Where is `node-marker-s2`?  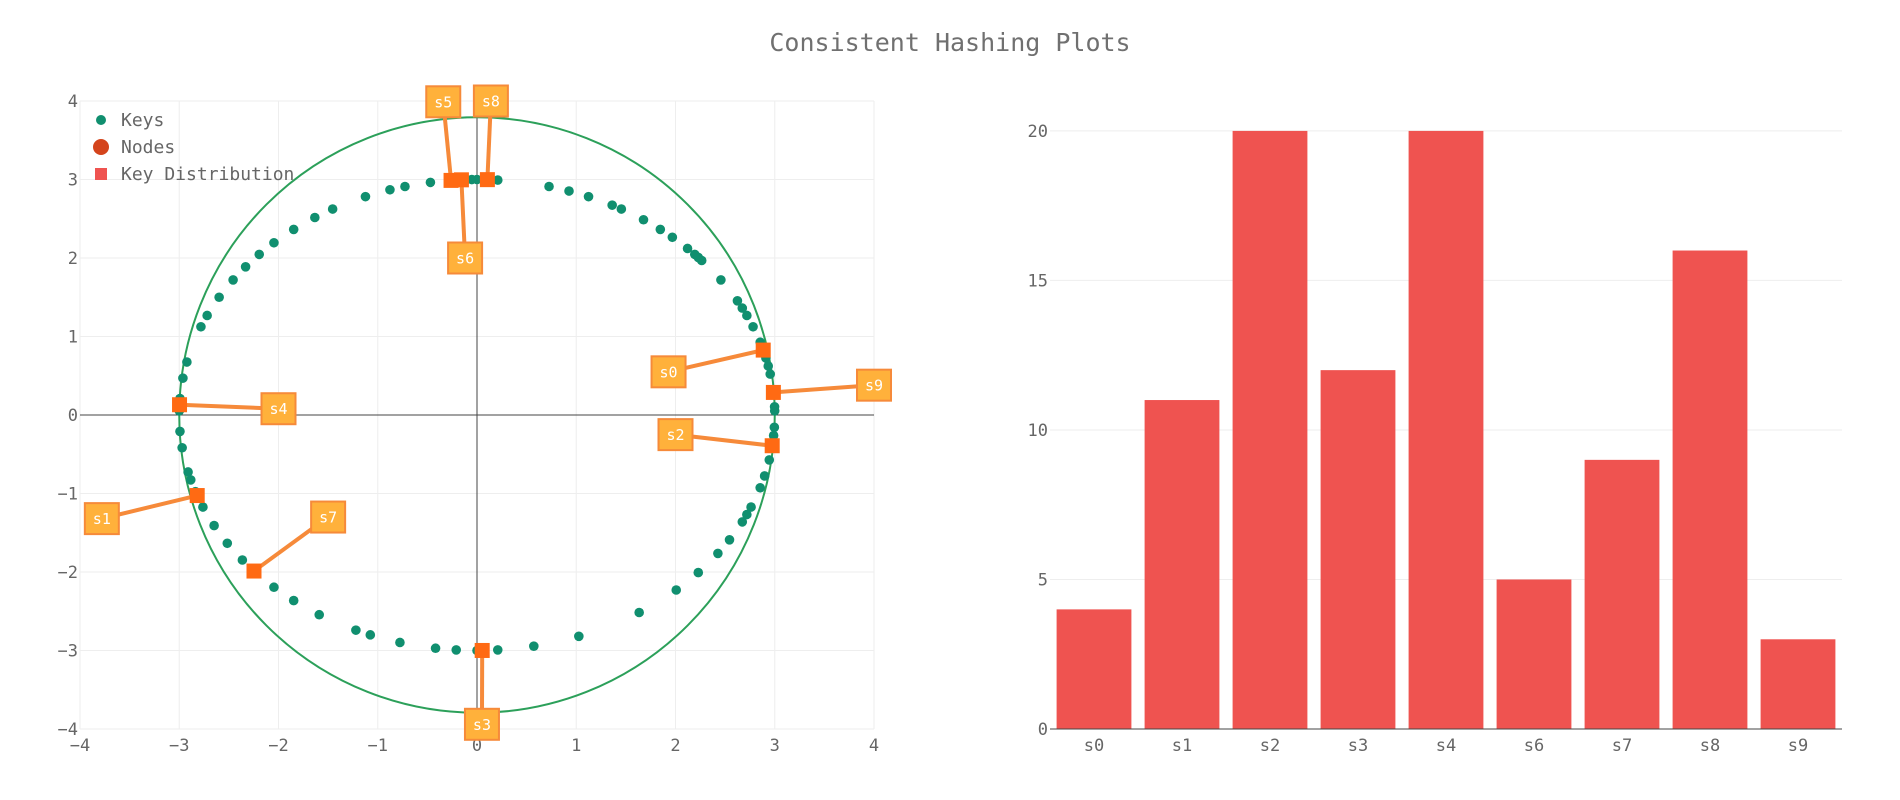 node-marker-s2 is located at coordinates (772, 446).